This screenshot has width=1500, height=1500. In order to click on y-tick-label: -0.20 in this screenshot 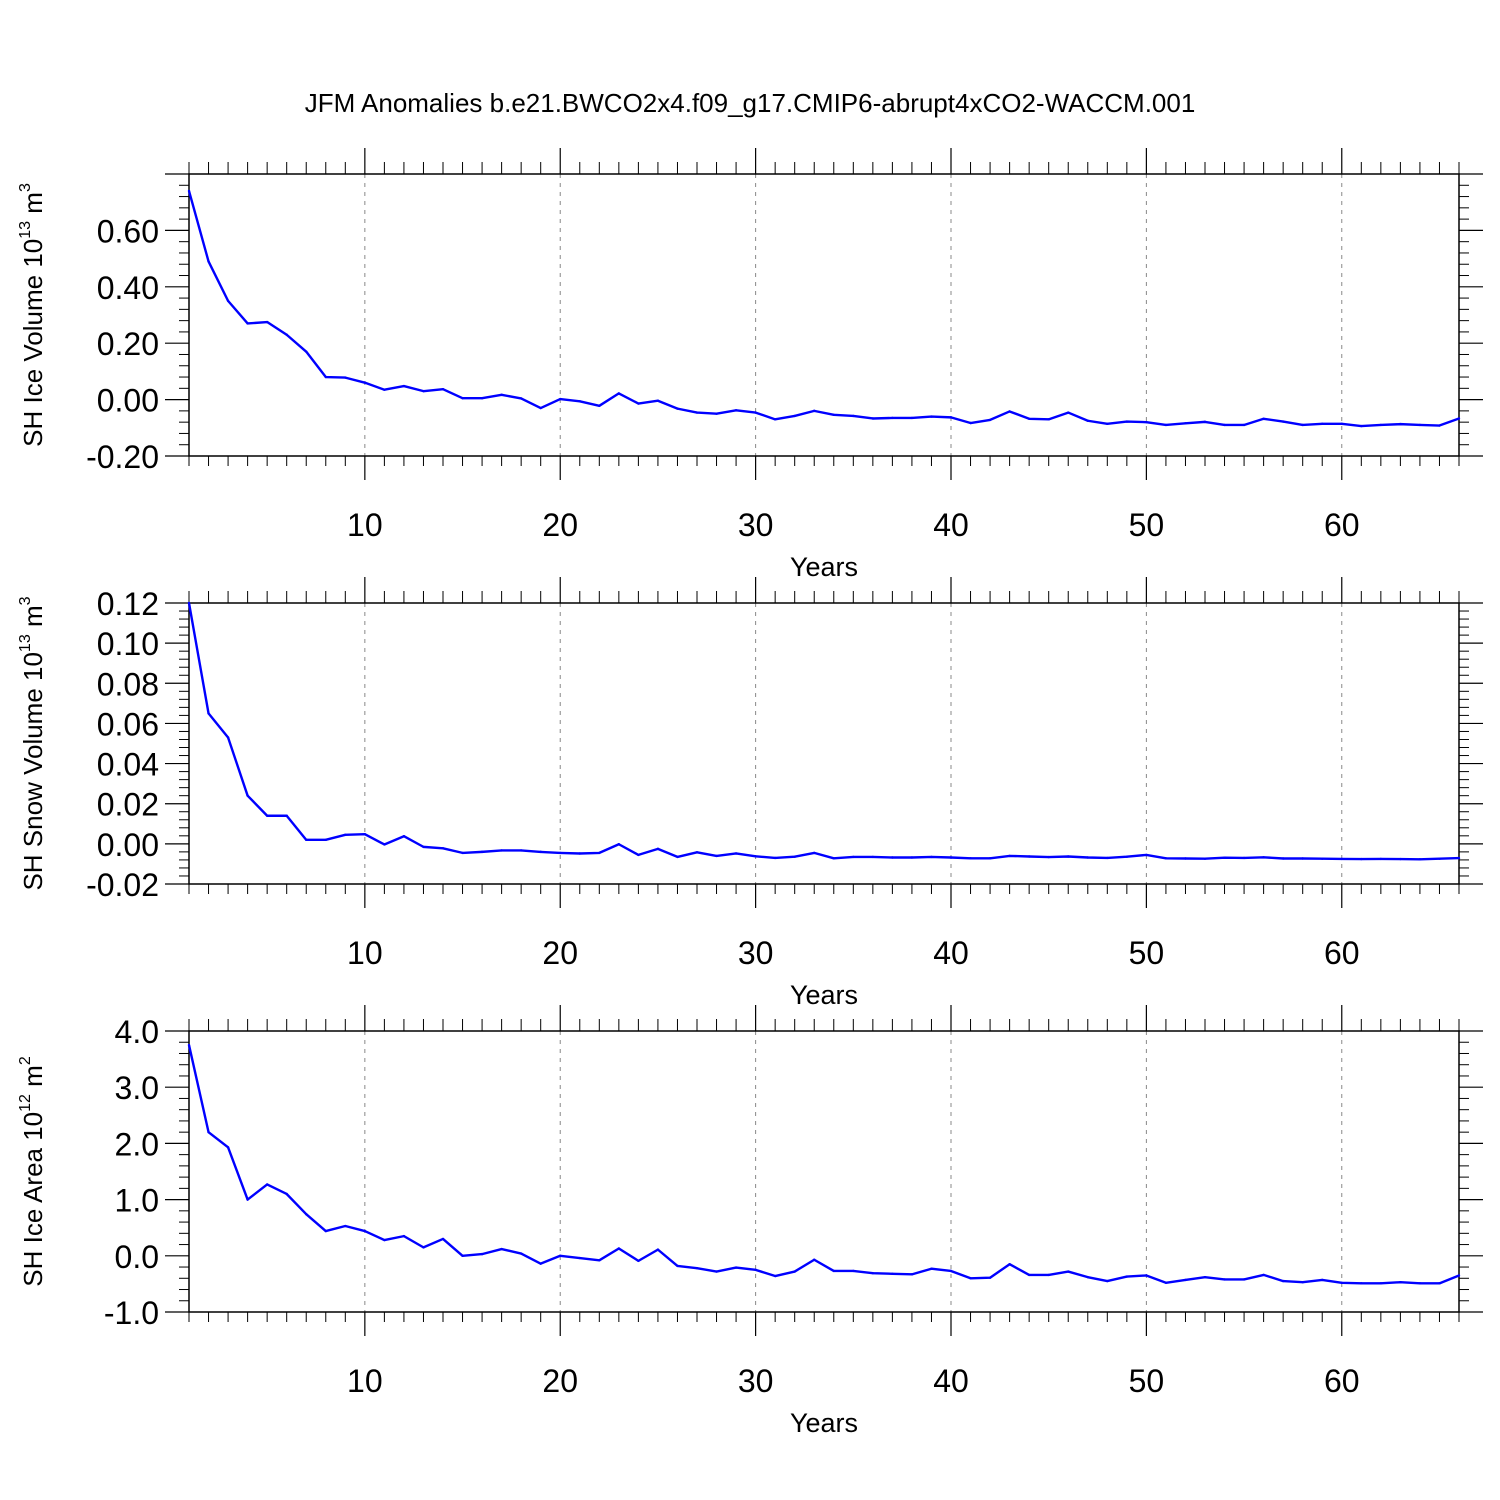, I will do `click(122, 457)`.